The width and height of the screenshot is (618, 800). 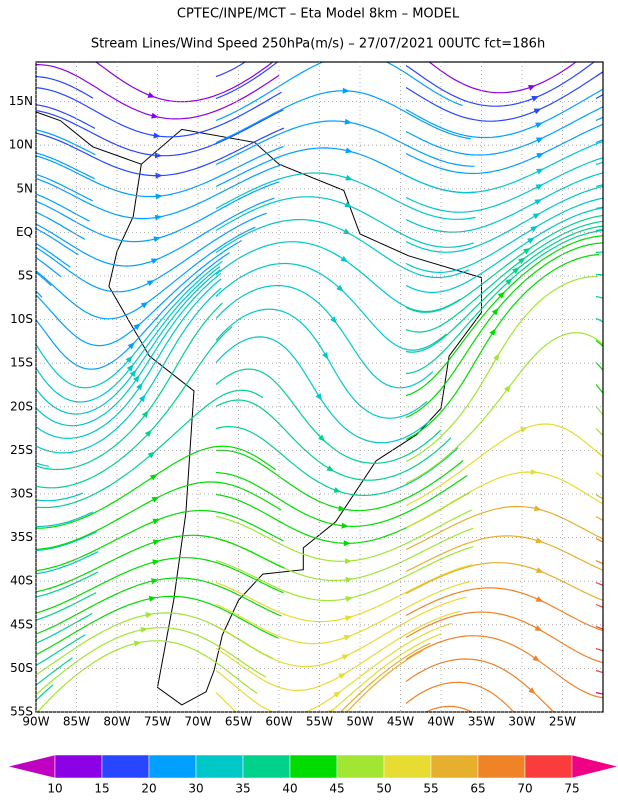 What do you see at coordinates (101, 789) in the screenshot?
I see `colorbar-label: 15` at bounding box center [101, 789].